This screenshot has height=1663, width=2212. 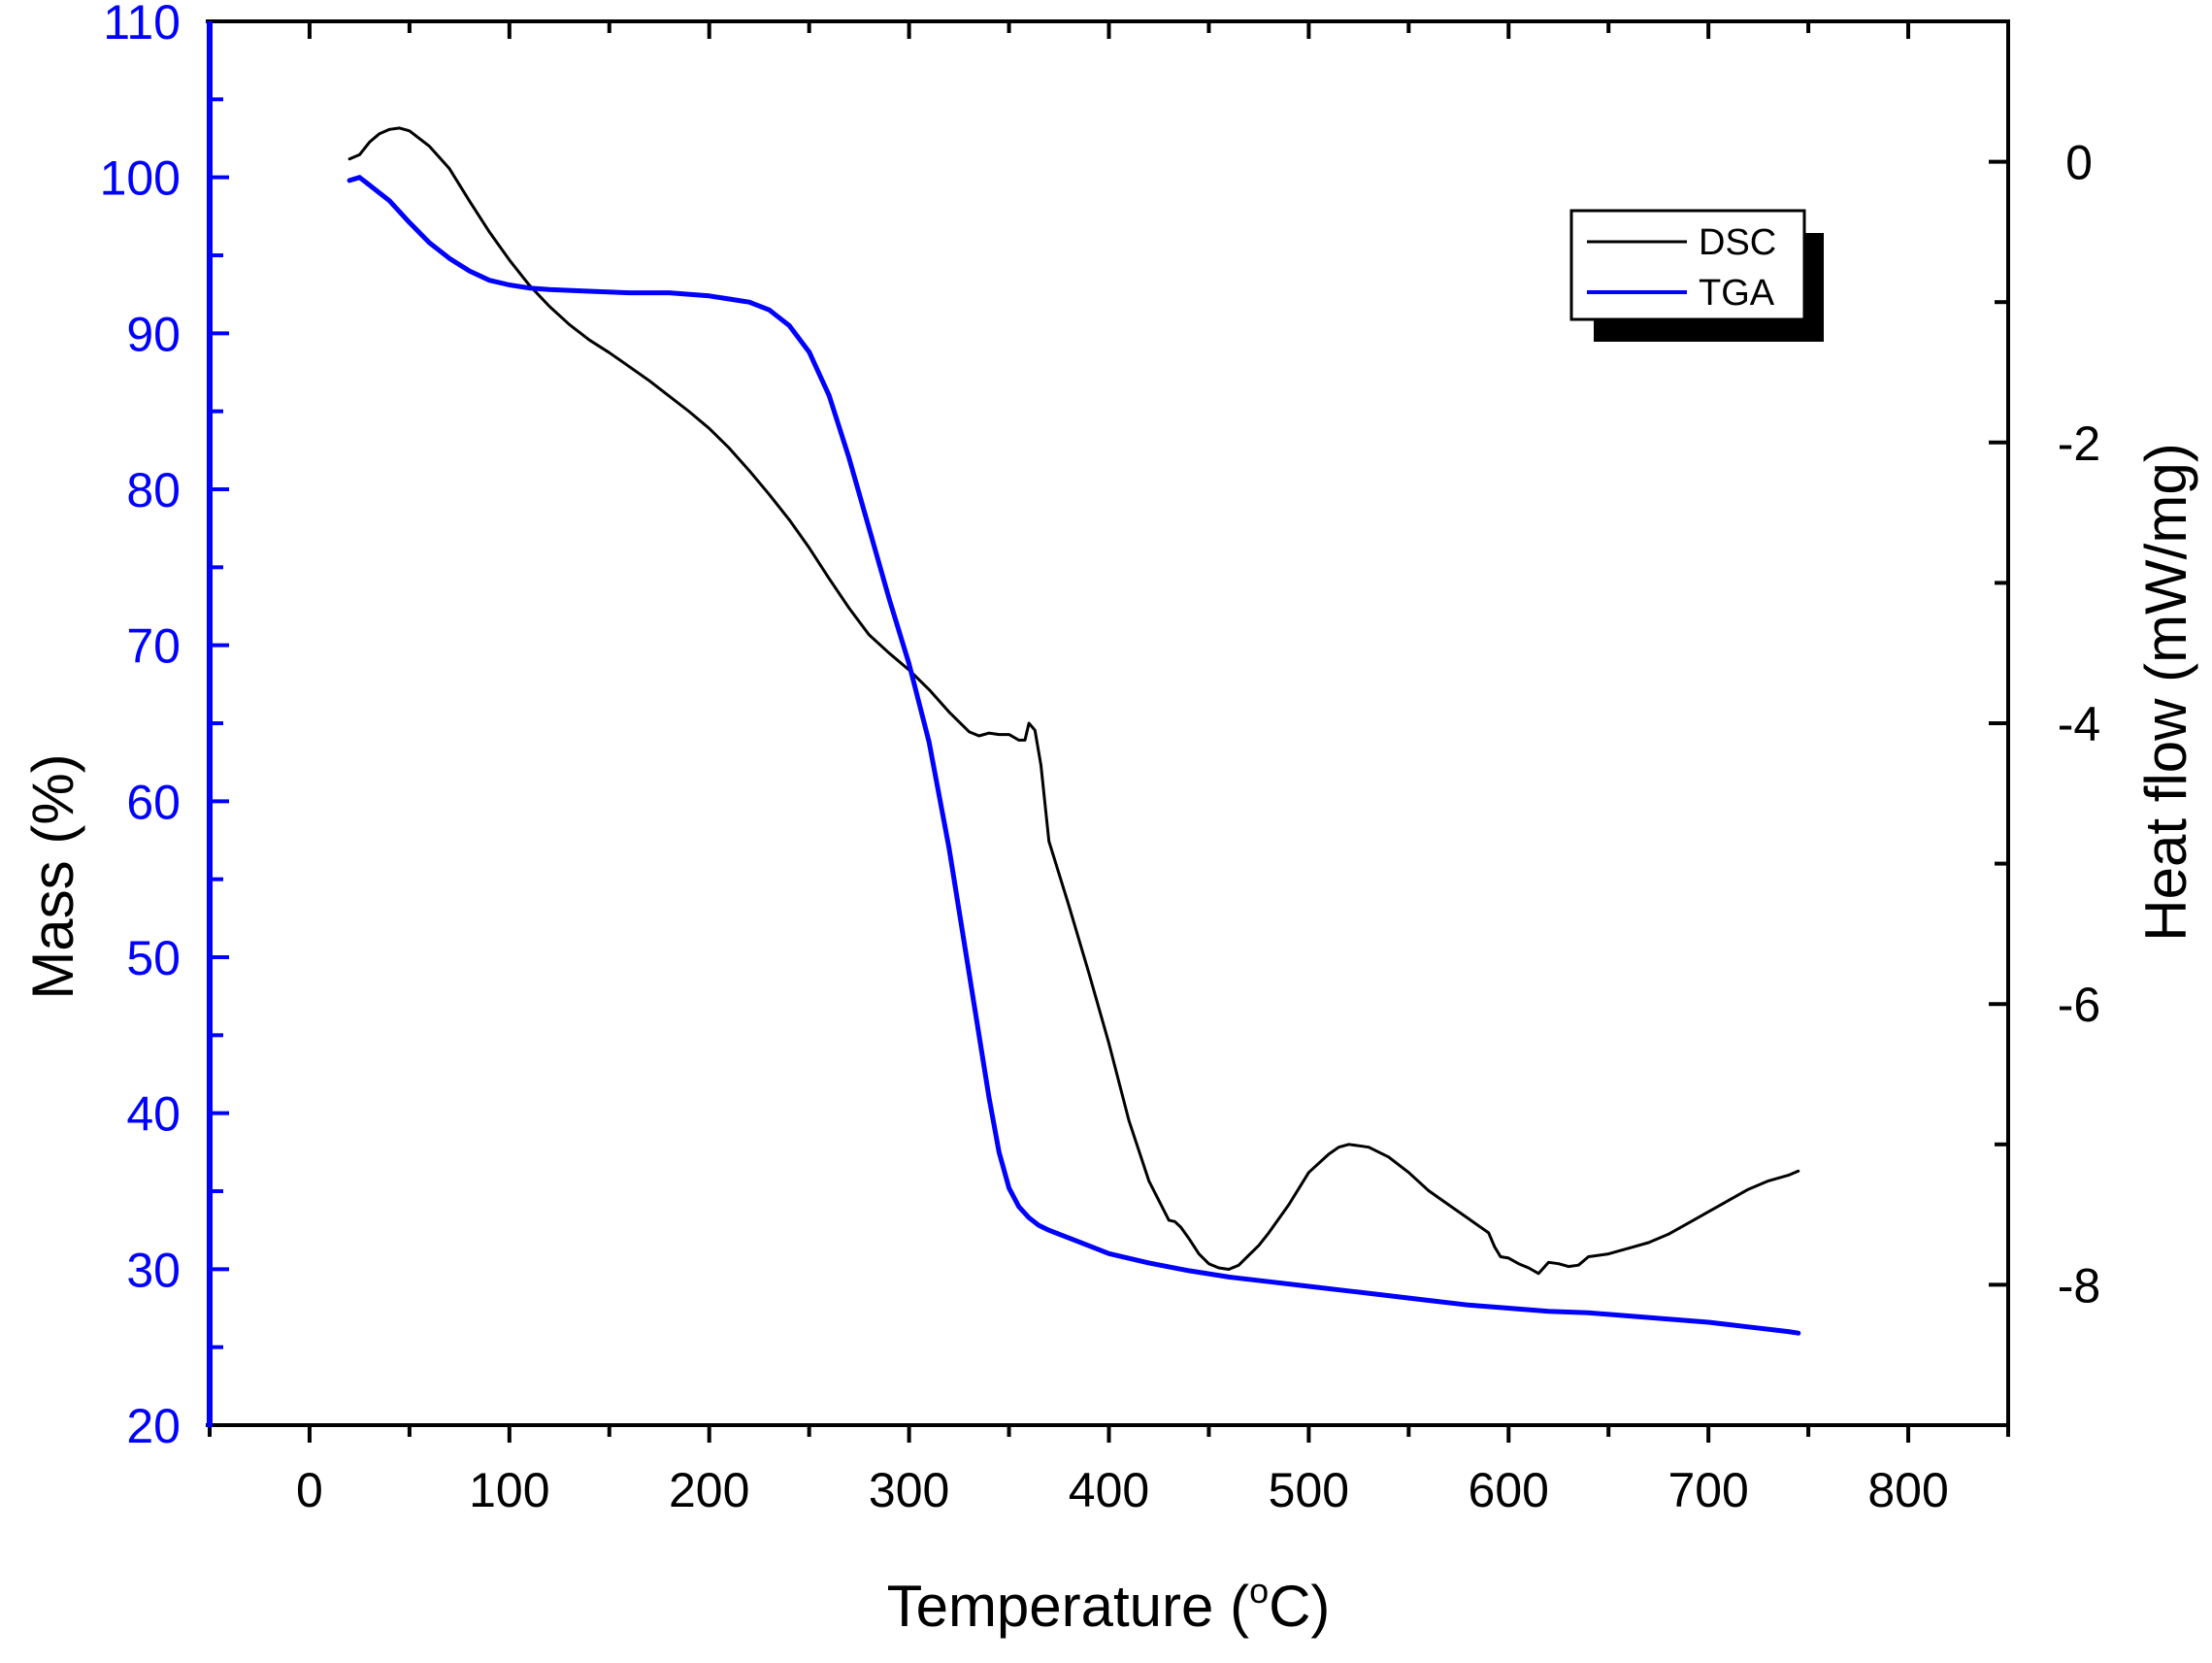 What do you see at coordinates (153, 646) in the screenshot?
I see `y-left-tick-label: 70` at bounding box center [153, 646].